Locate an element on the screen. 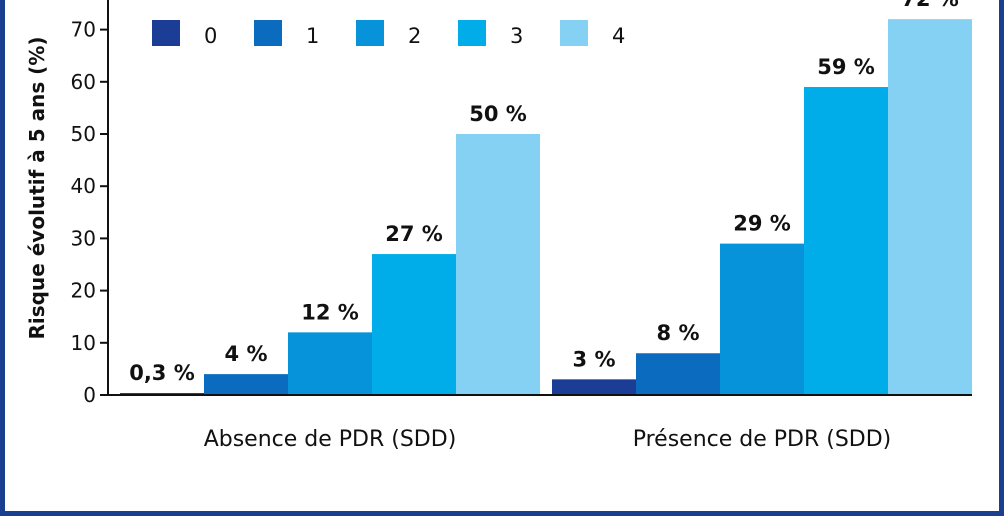  legend: 0 1 2 3 4 is located at coordinates (388, 34).